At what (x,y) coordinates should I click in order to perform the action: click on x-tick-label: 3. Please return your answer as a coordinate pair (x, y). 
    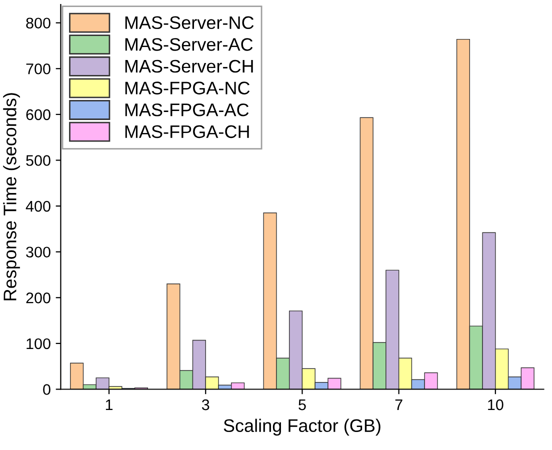
    Looking at the image, I should click on (206, 404).